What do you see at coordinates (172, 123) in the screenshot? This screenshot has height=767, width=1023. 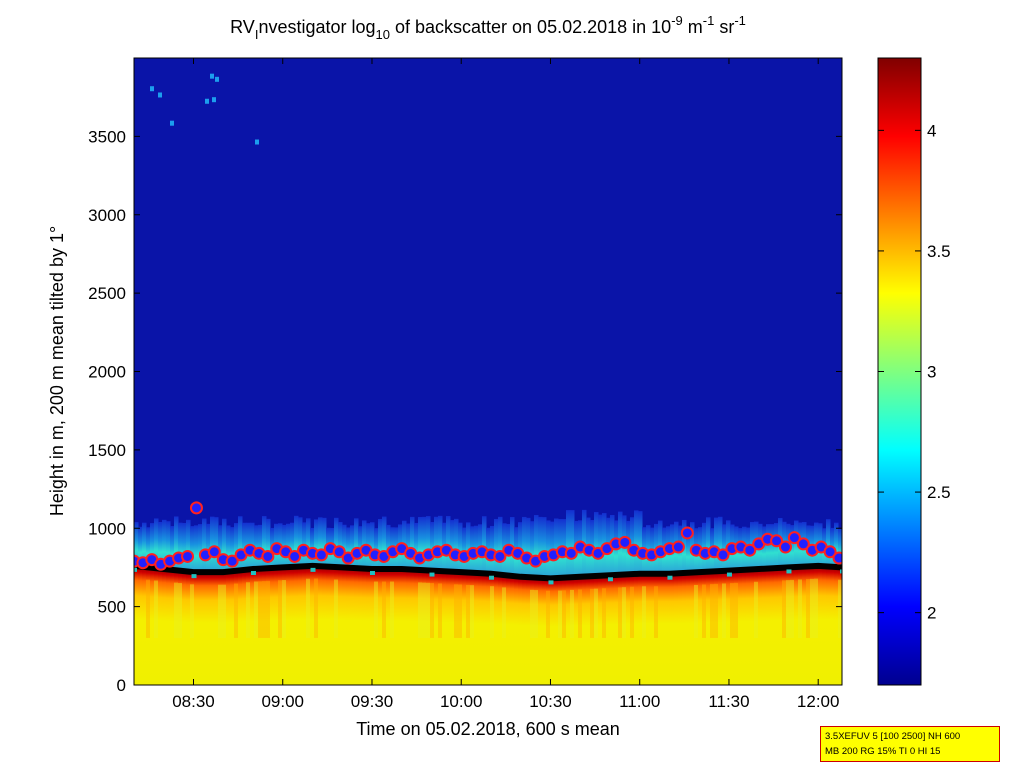 I see `upper-speck` at bounding box center [172, 123].